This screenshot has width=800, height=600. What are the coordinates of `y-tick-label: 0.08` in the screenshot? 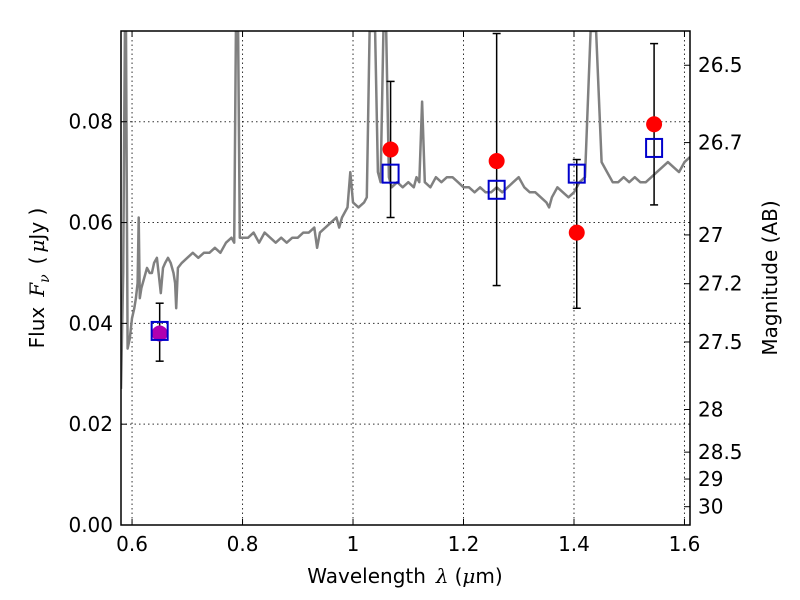 It's located at (90, 122).